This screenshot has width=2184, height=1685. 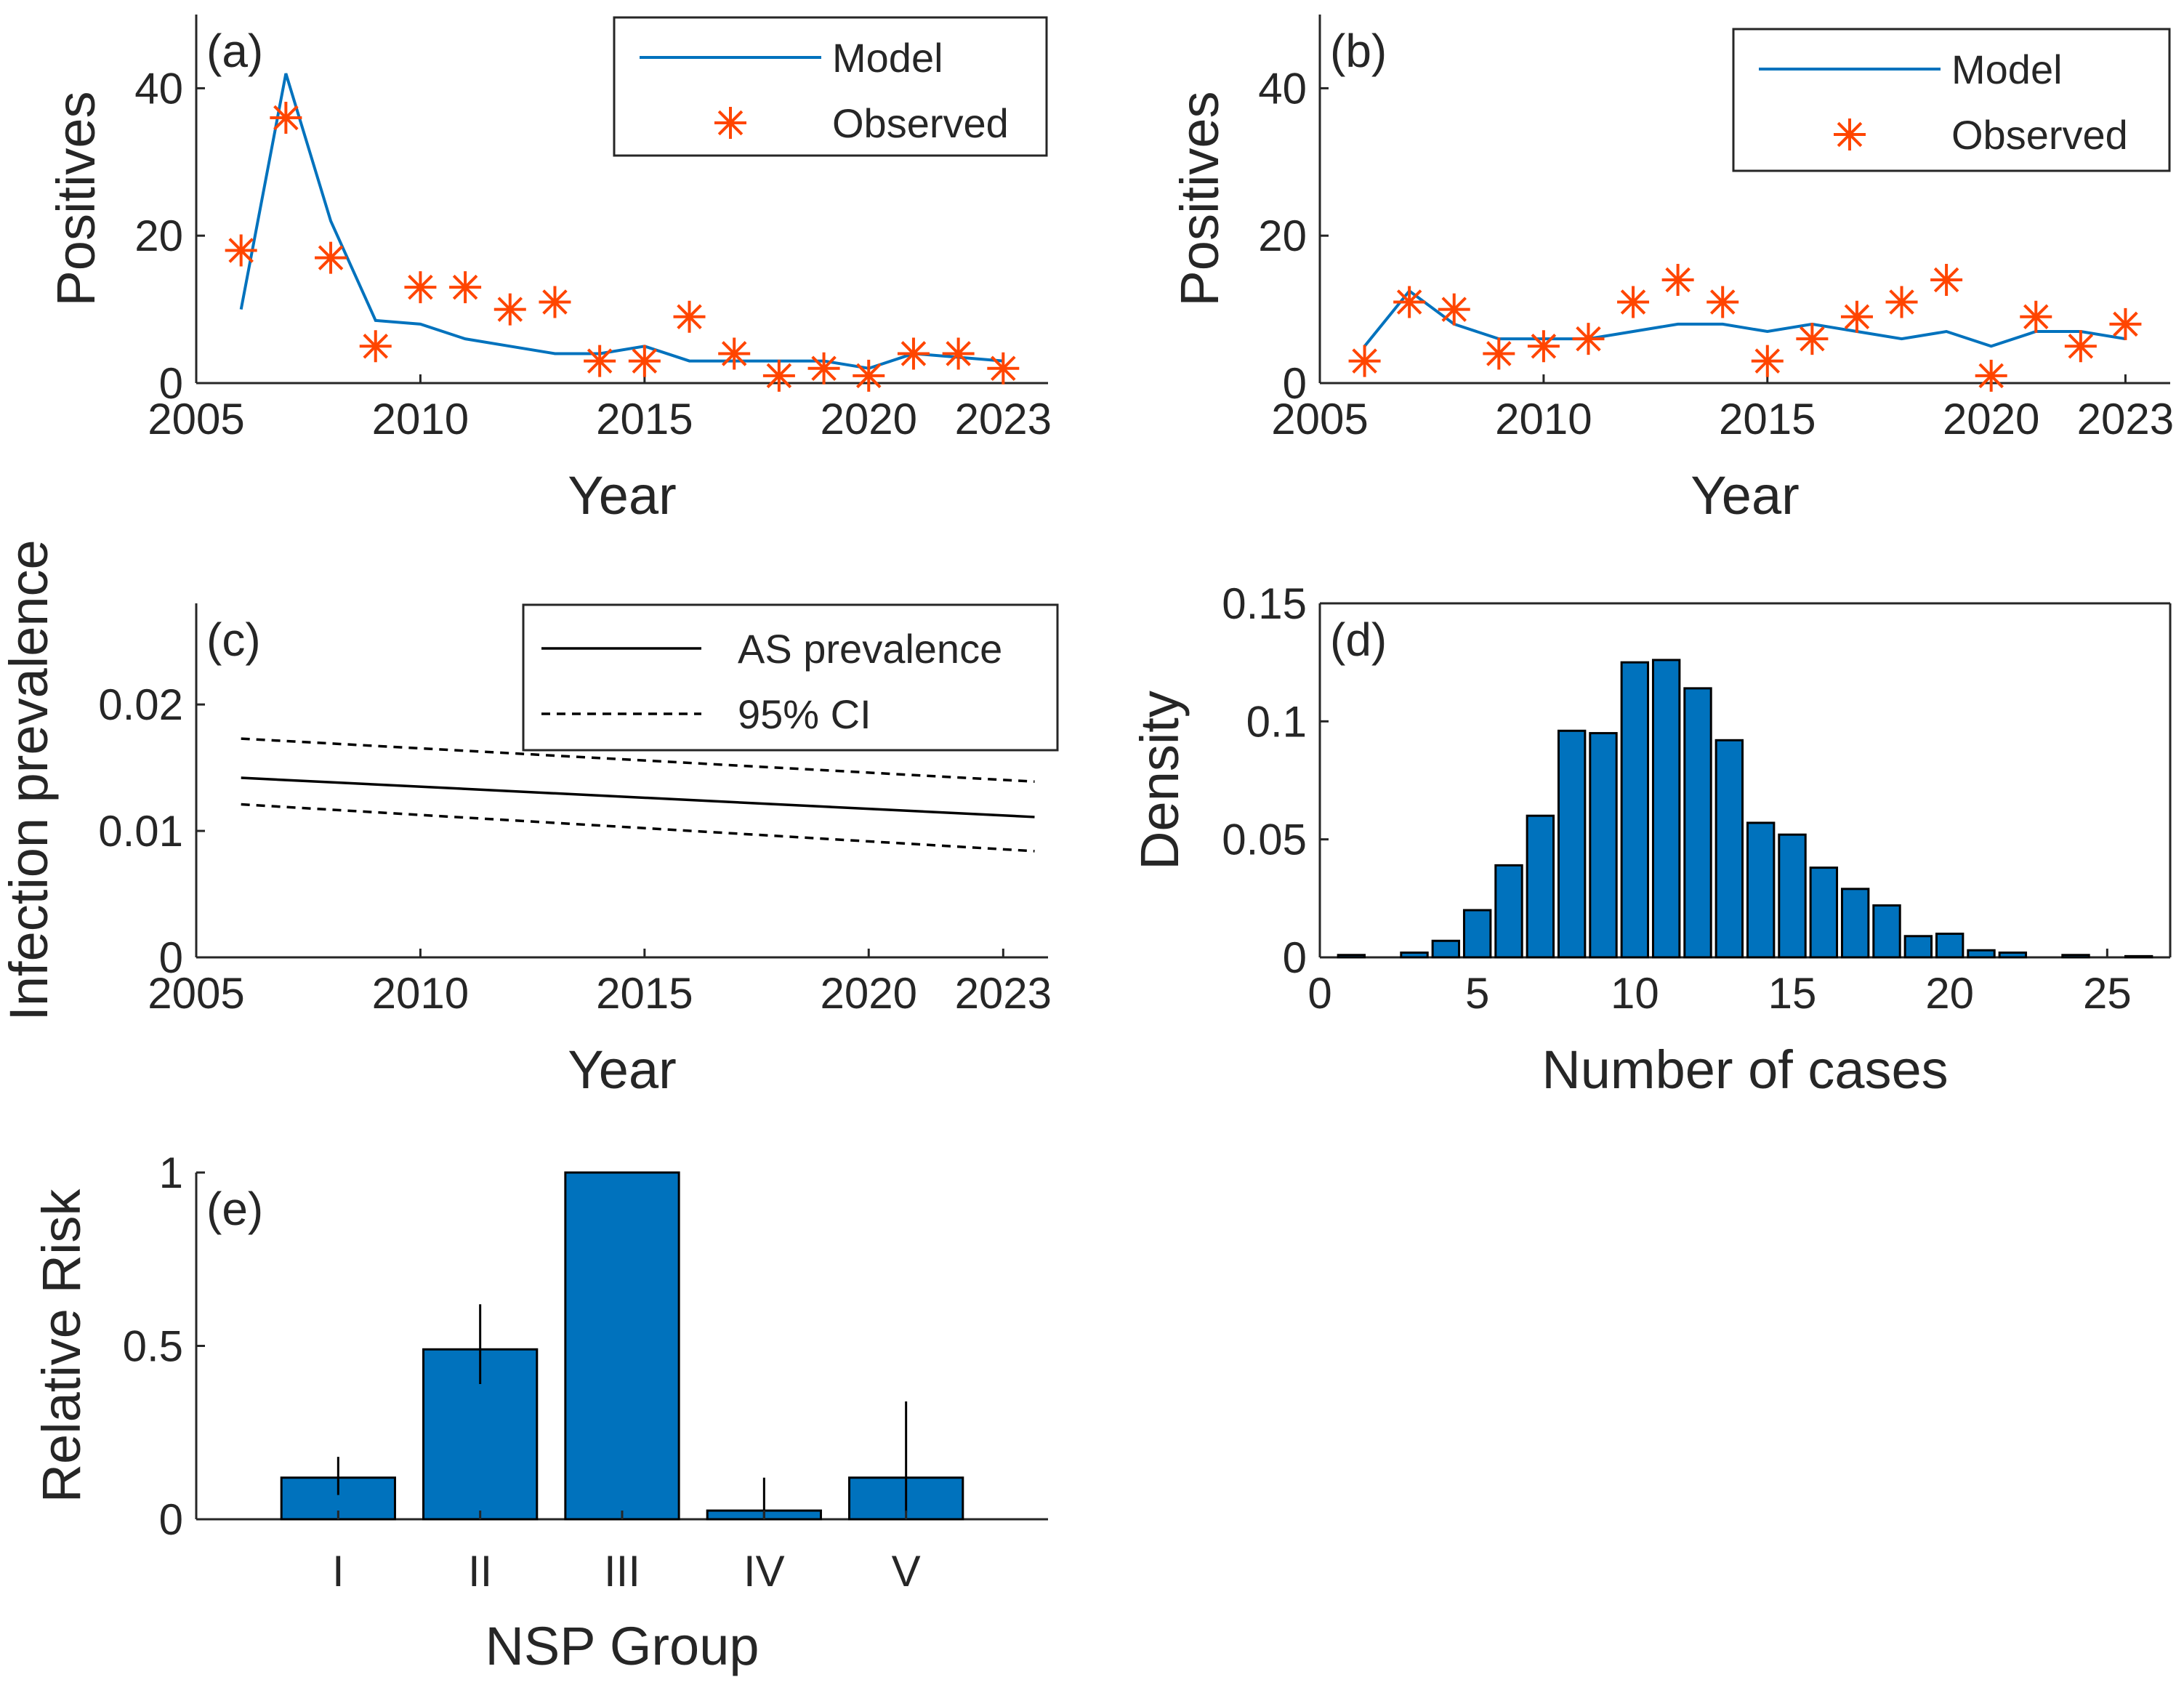 What do you see at coordinates (1745, 1069) in the screenshot?
I see `x-axis-label: Number of cases` at bounding box center [1745, 1069].